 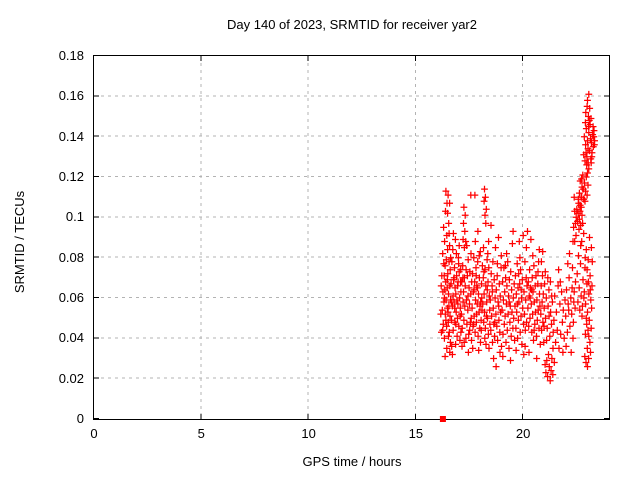 What do you see at coordinates (71, 338) in the screenshot?
I see `y-tick-label: 0.04` at bounding box center [71, 338].